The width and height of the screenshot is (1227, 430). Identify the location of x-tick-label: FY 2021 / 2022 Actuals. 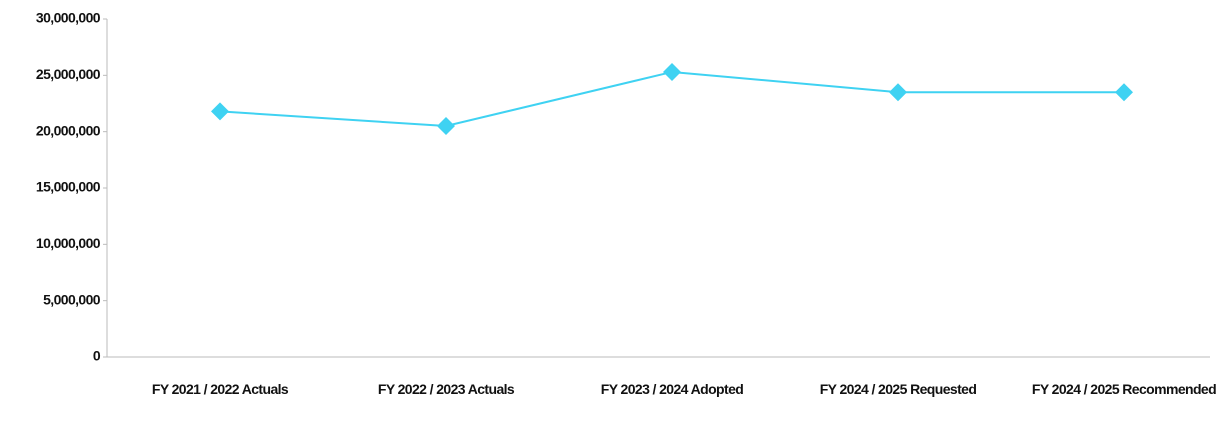
(220, 389).